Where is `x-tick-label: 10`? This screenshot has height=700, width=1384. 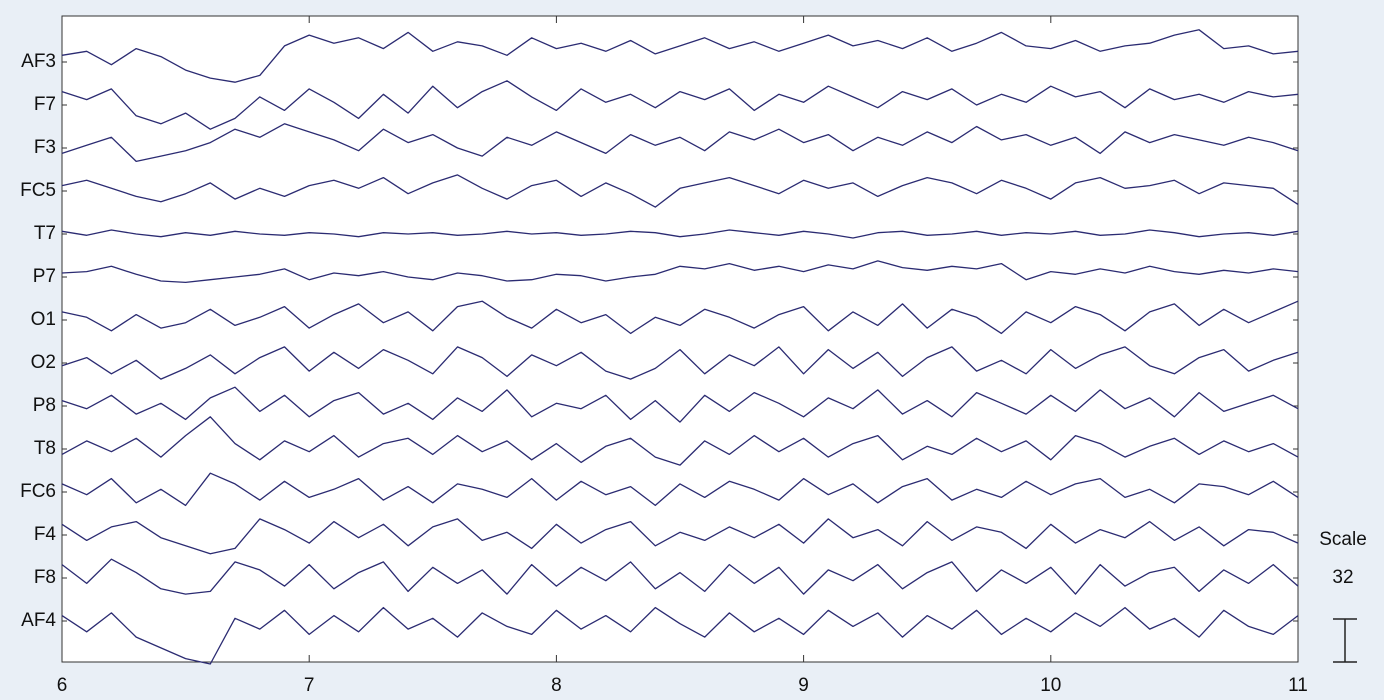 x-tick-label: 10 is located at coordinates (1050, 685).